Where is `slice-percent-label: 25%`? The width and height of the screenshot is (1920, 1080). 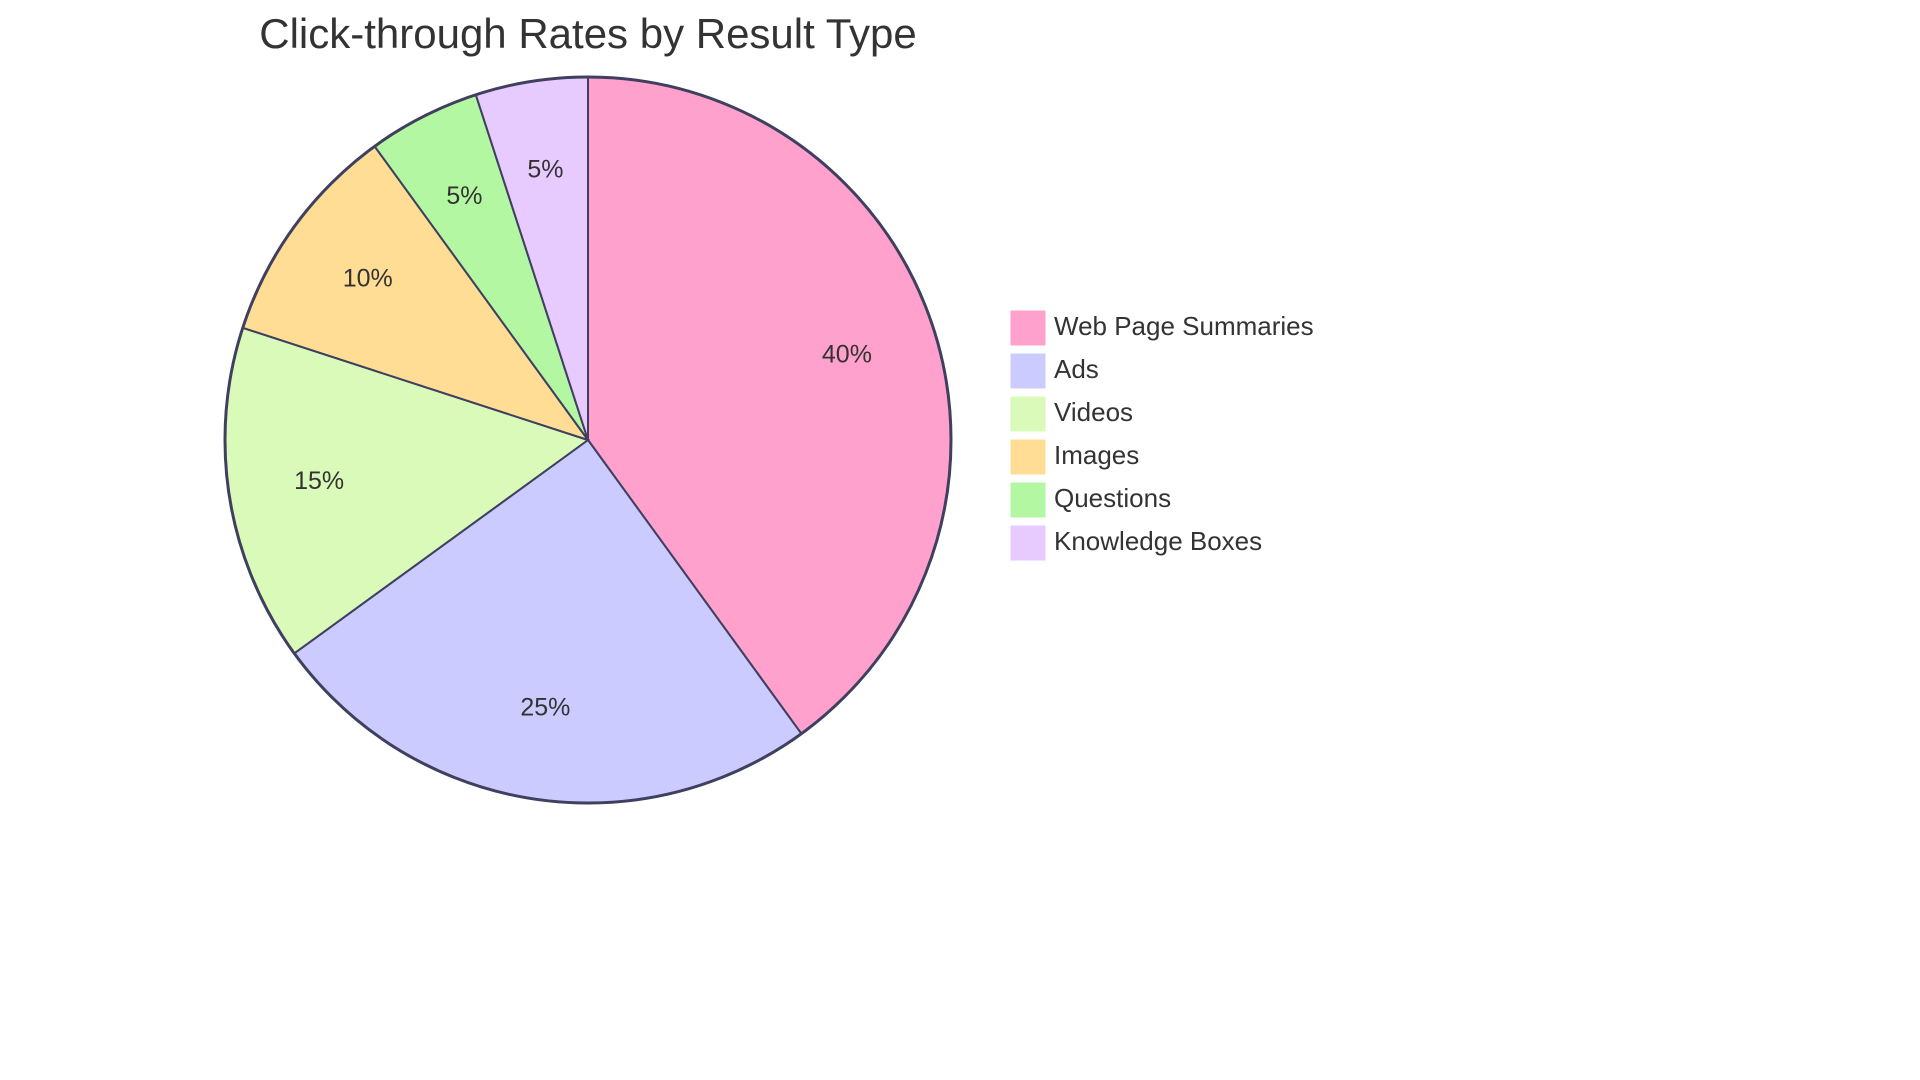 slice-percent-label: 25% is located at coordinates (545, 708).